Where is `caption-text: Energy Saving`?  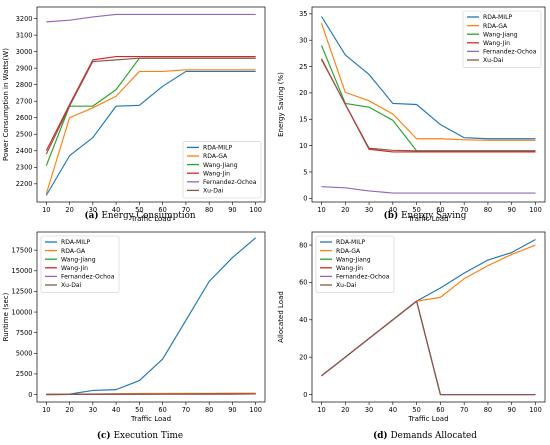 caption-text: Energy Saving is located at coordinates (434, 216).